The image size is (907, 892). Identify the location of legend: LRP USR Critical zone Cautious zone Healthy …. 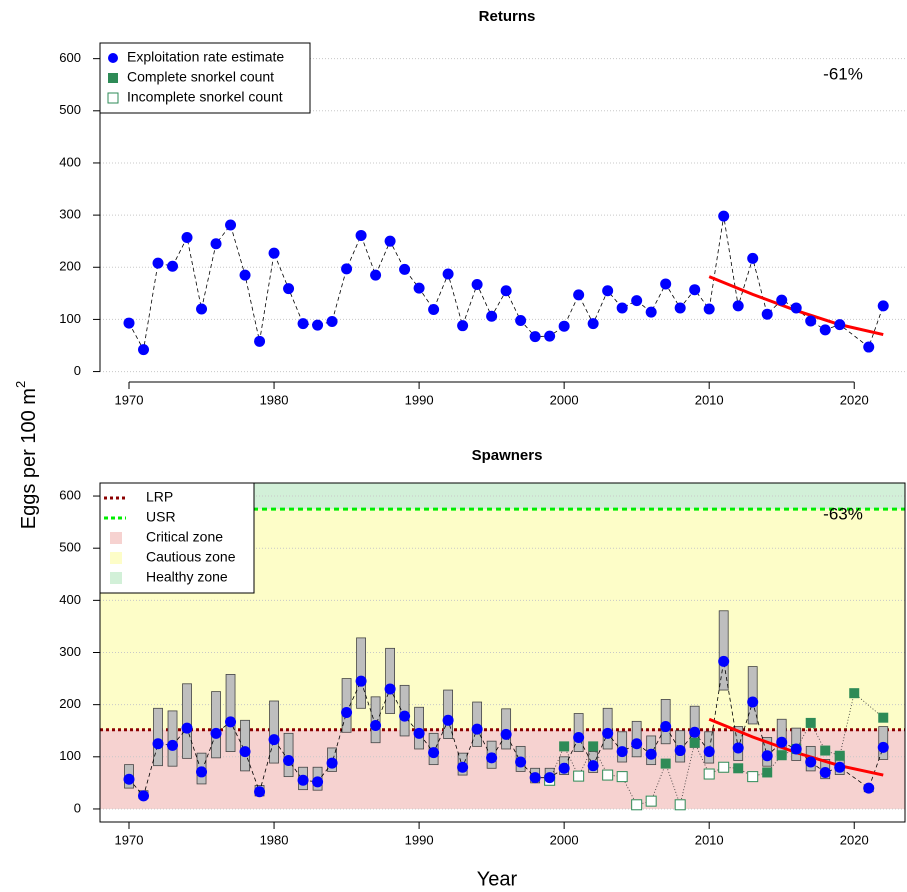
(177, 538).